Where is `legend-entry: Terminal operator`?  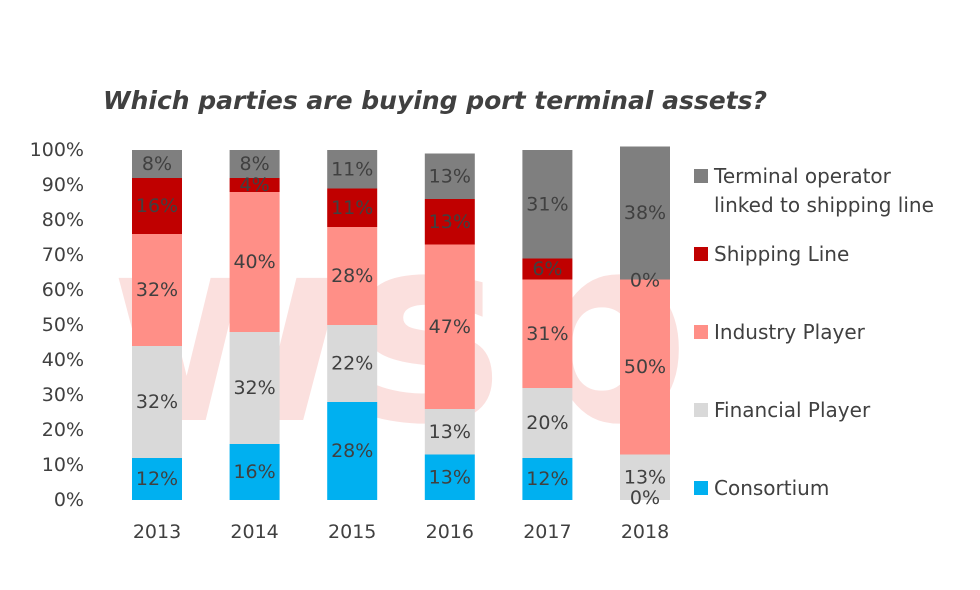 legend-entry: Terminal operator is located at coordinates (802, 176).